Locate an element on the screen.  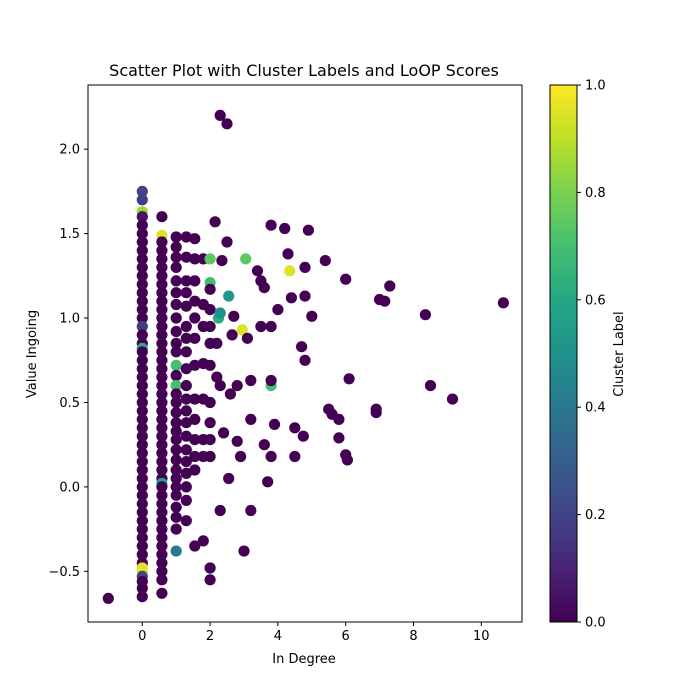
colorbar-axis: 0.0 0.2 0.4 0.6 0.8 1.0 is located at coordinates (591, 355).